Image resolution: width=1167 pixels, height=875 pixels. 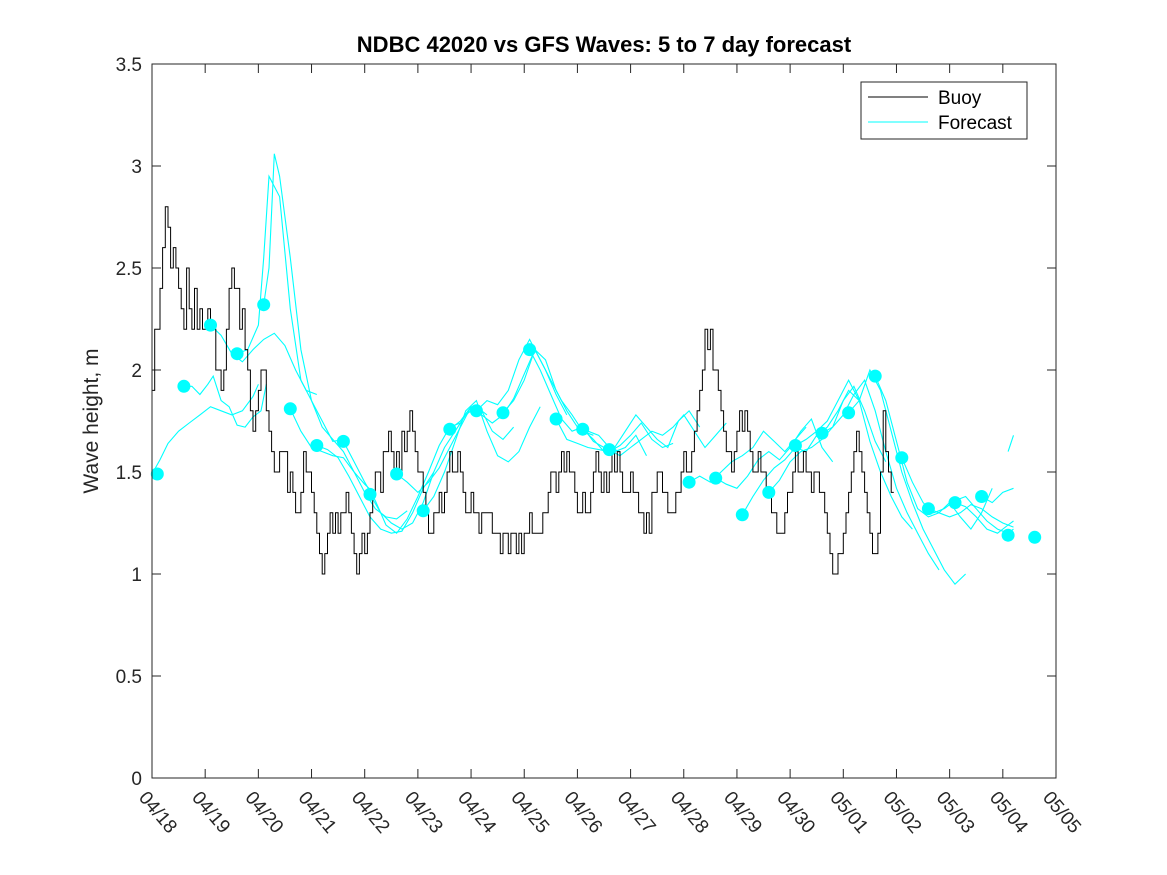 I want to click on y-tick-label: 0, so click(x=136, y=779).